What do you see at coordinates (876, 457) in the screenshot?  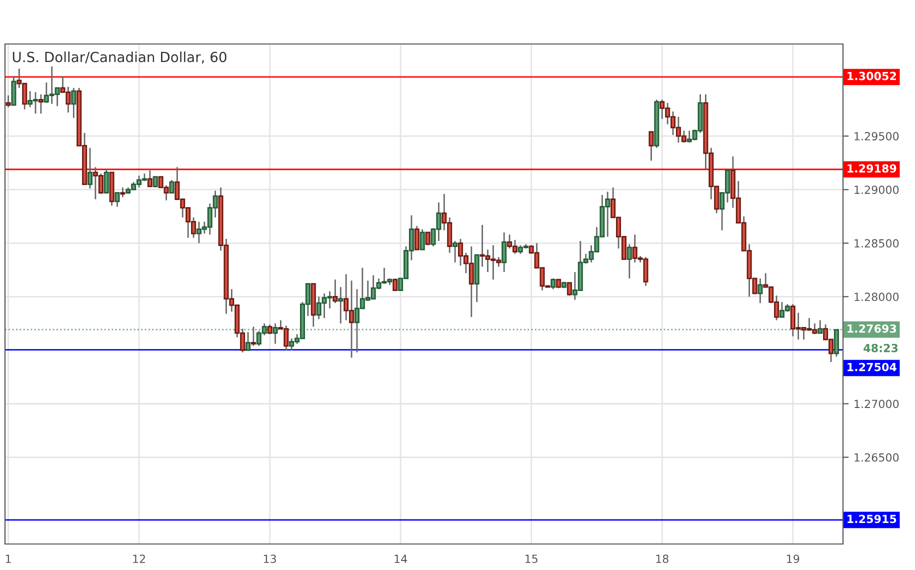 I see `y-tick-label: 1.26500` at bounding box center [876, 457].